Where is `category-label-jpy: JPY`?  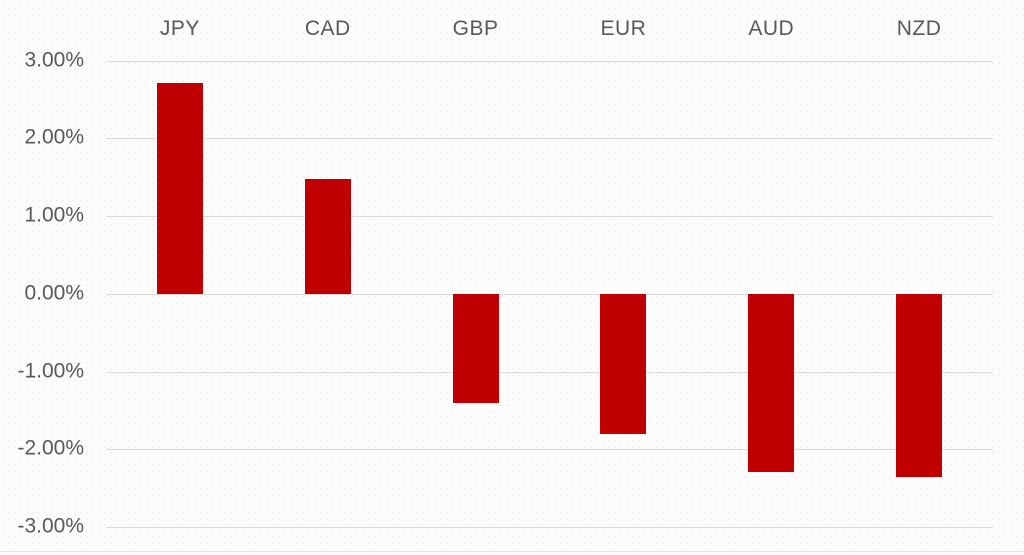 category-label-jpy: JPY is located at coordinates (179, 28).